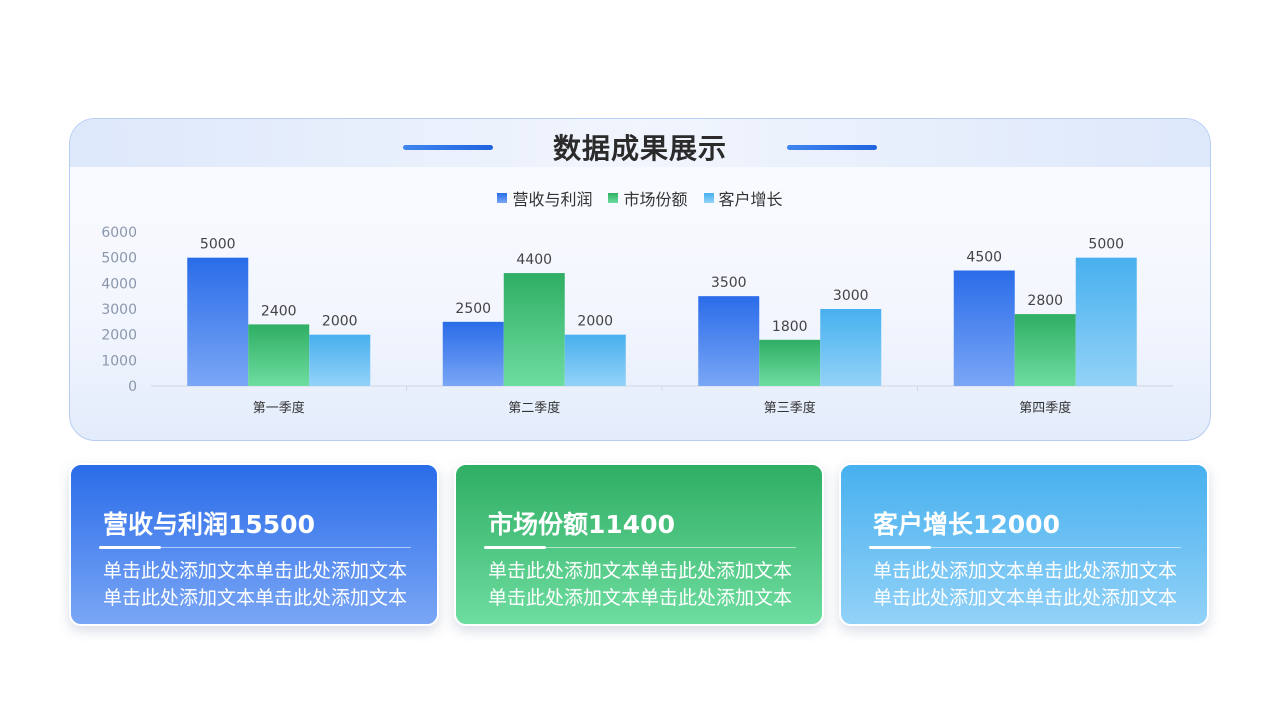  I want to click on x-category-label: 第一季度, so click(279, 408).